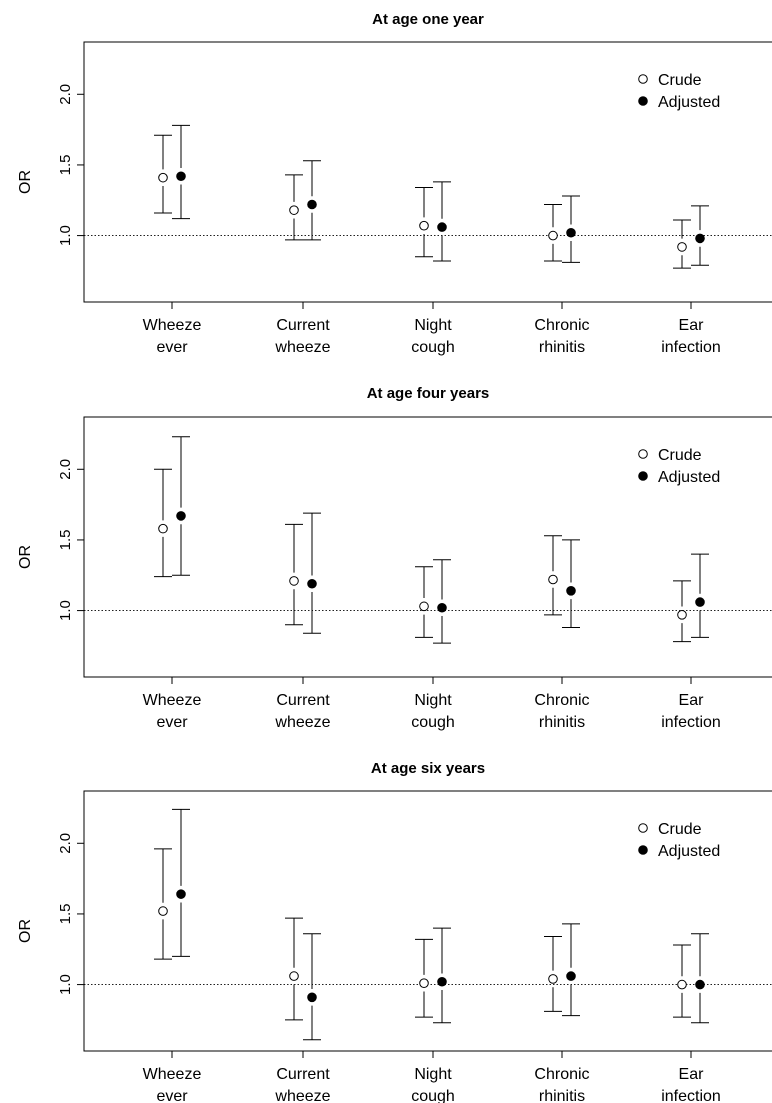 The image size is (772, 1103). Describe the element at coordinates (428, 19) in the screenshot. I see `chart-title: At age one year` at that location.